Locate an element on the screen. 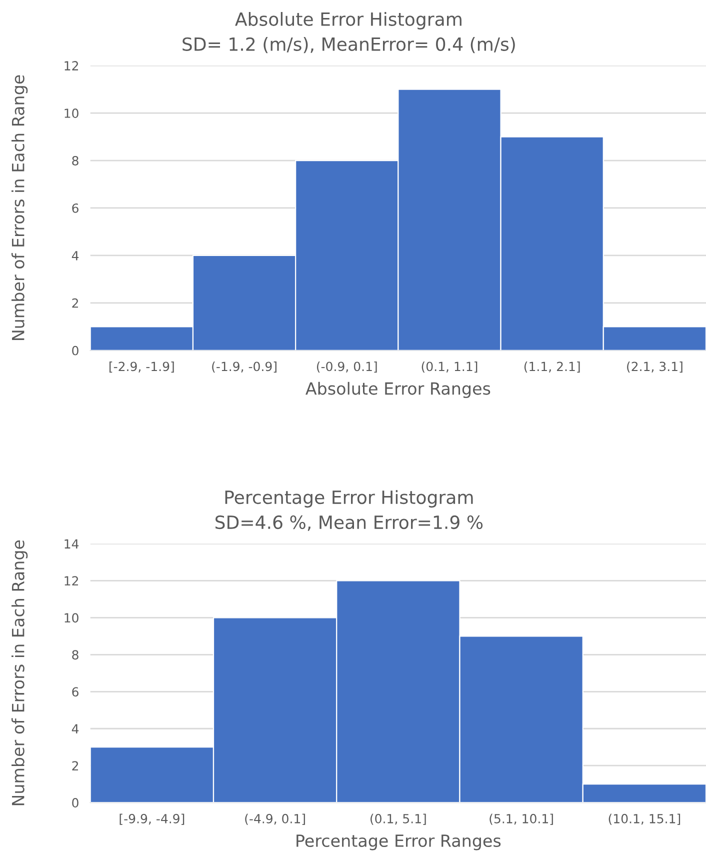 Image resolution: width=706 pixels, height=863 pixels. chart-title: Absolute Error Histogram is located at coordinates (348, 21).